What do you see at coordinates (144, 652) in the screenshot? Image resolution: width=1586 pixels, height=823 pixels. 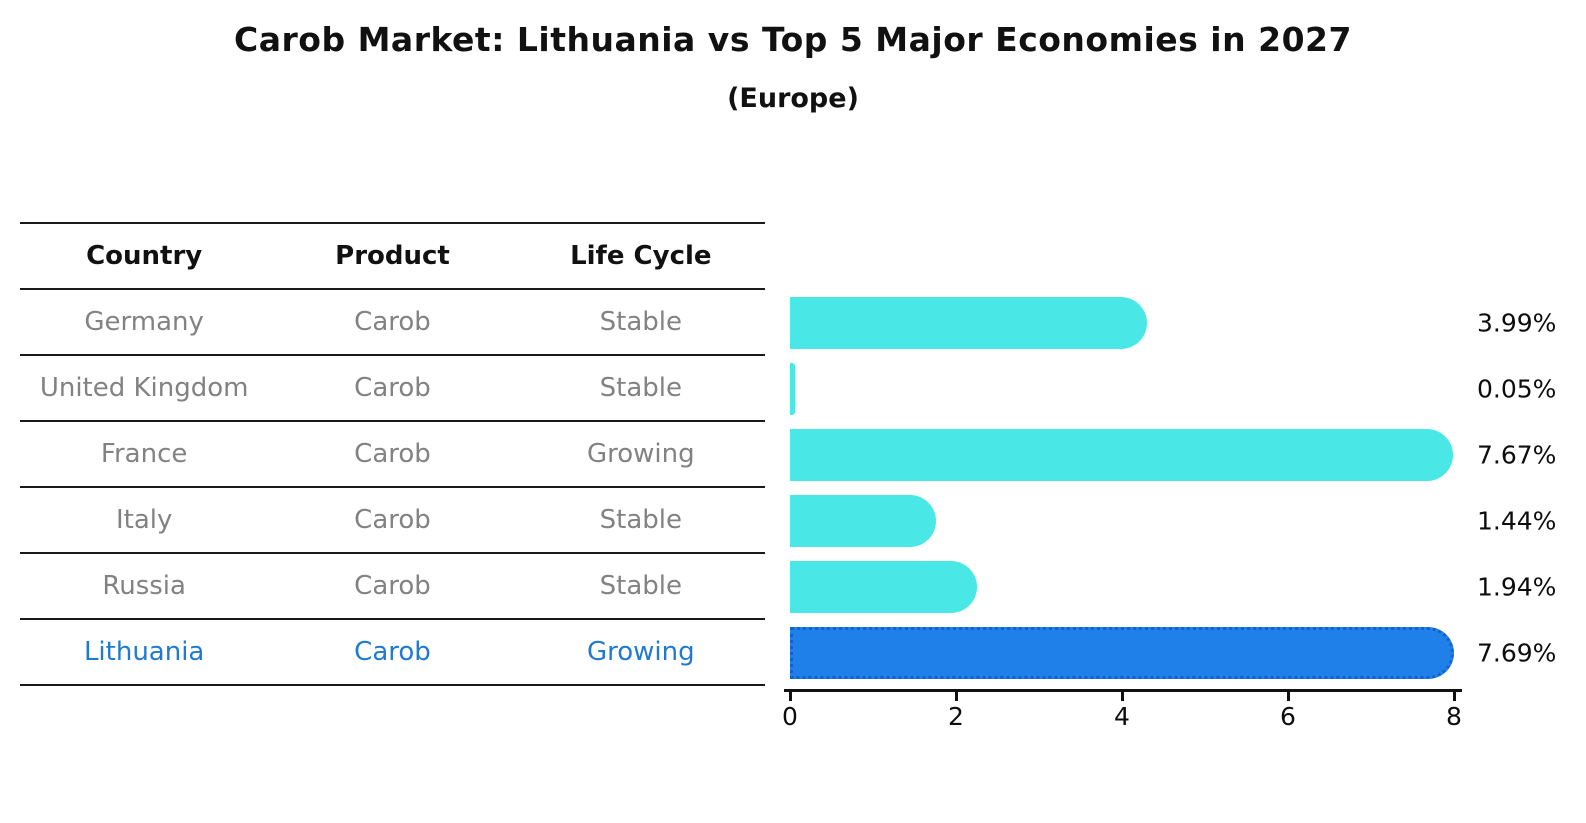 I see `cell-country: Lithuania` at bounding box center [144, 652].